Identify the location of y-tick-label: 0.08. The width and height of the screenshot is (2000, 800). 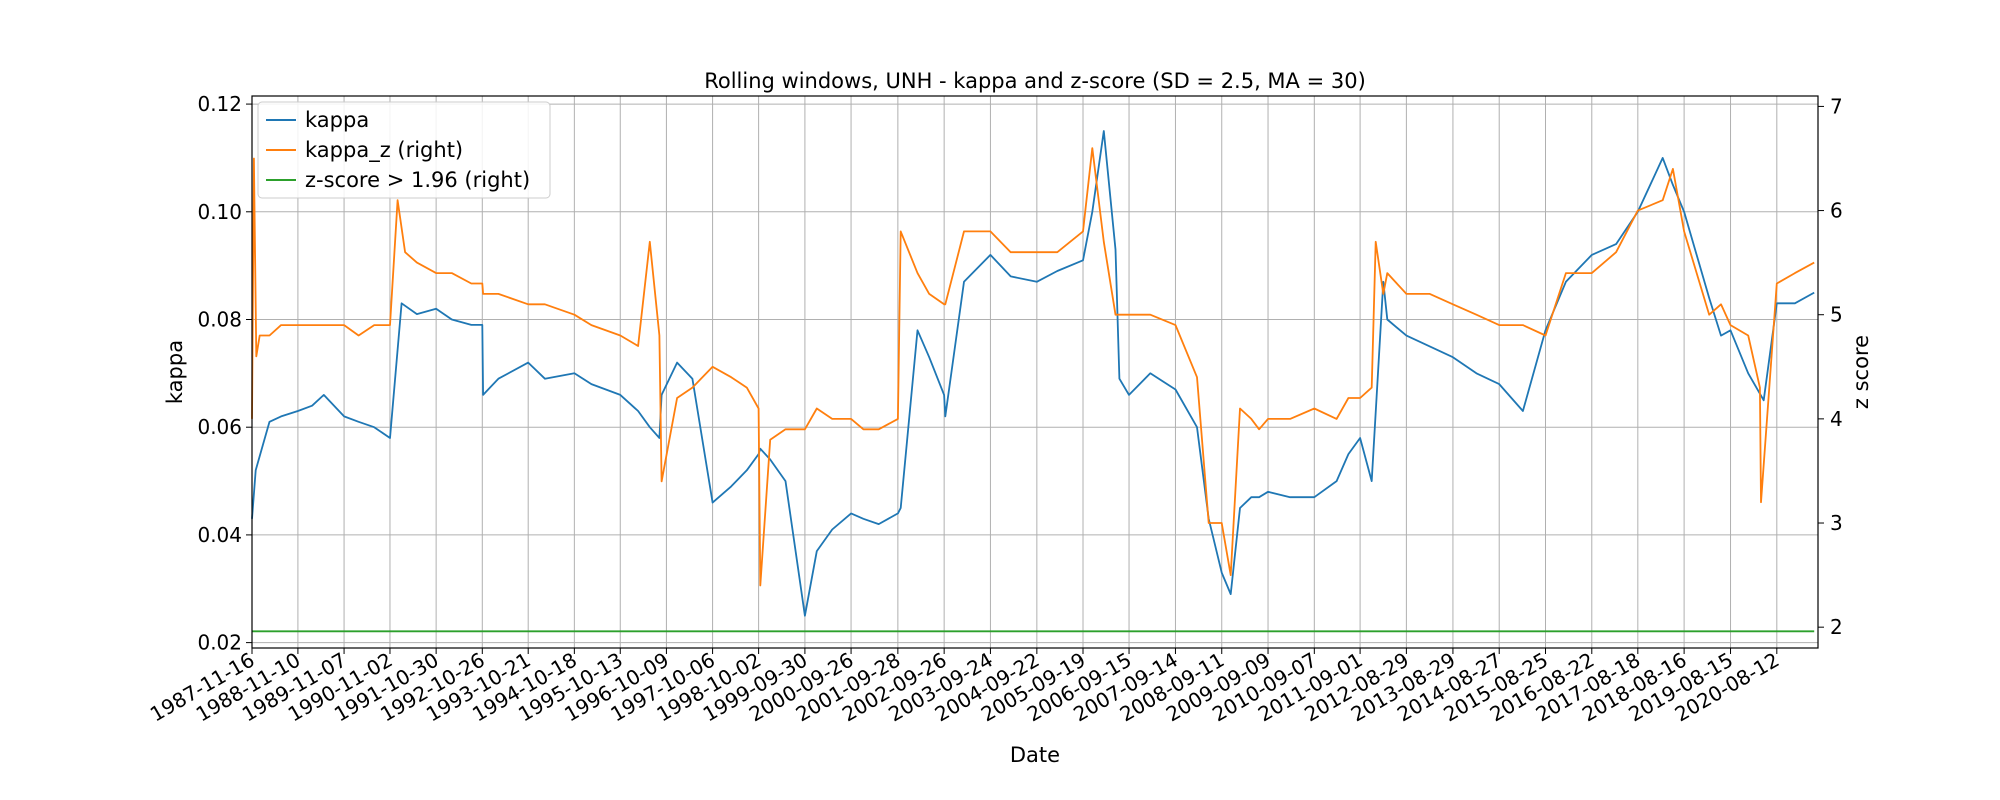
(219, 319).